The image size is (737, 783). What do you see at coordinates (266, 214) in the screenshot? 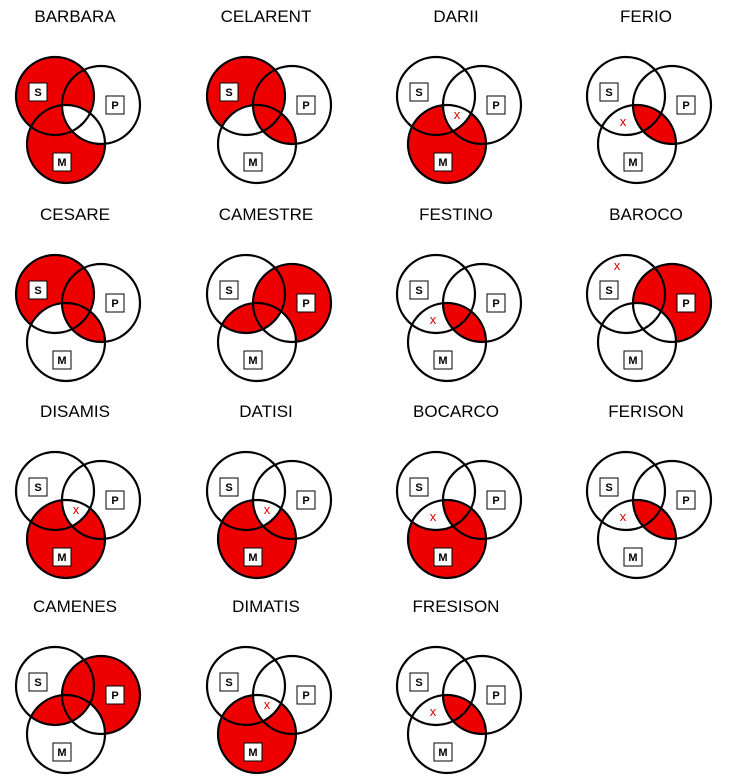
I see `diagram-title: CAMESTRE` at bounding box center [266, 214].